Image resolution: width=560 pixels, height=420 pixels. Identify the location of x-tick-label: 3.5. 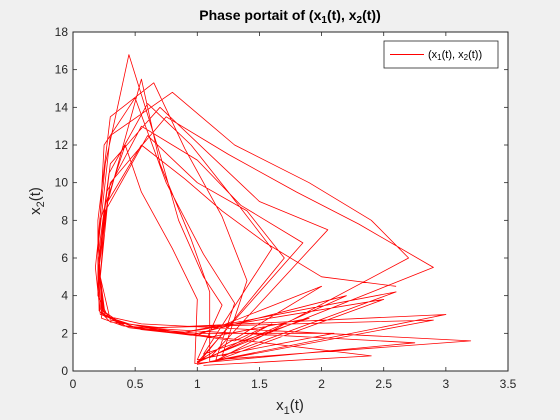
(508, 384).